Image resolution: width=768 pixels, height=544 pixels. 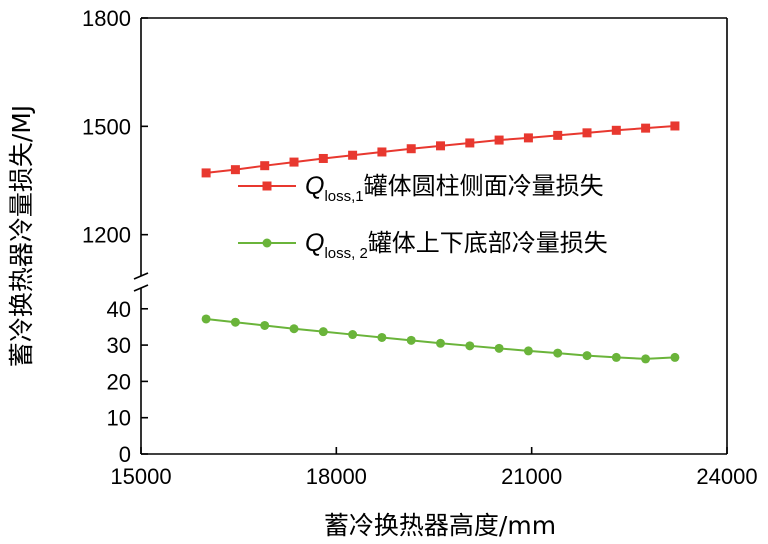 What do you see at coordinates (125, 454) in the screenshot?
I see `y-lower-tick-label: 0` at bounding box center [125, 454].